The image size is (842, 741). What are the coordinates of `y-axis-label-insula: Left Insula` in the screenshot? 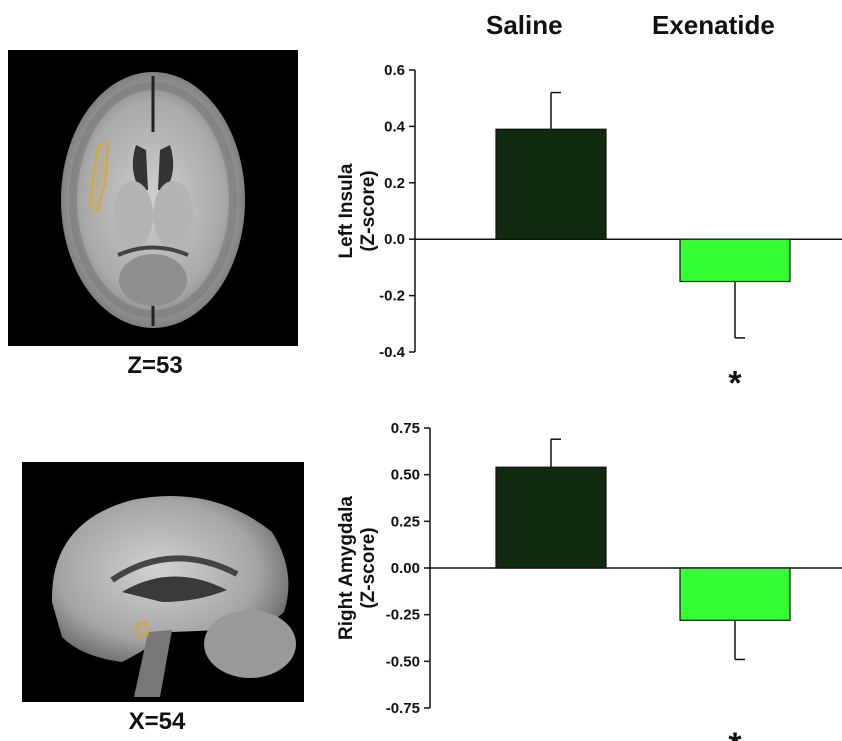 It's located at (346, 210).